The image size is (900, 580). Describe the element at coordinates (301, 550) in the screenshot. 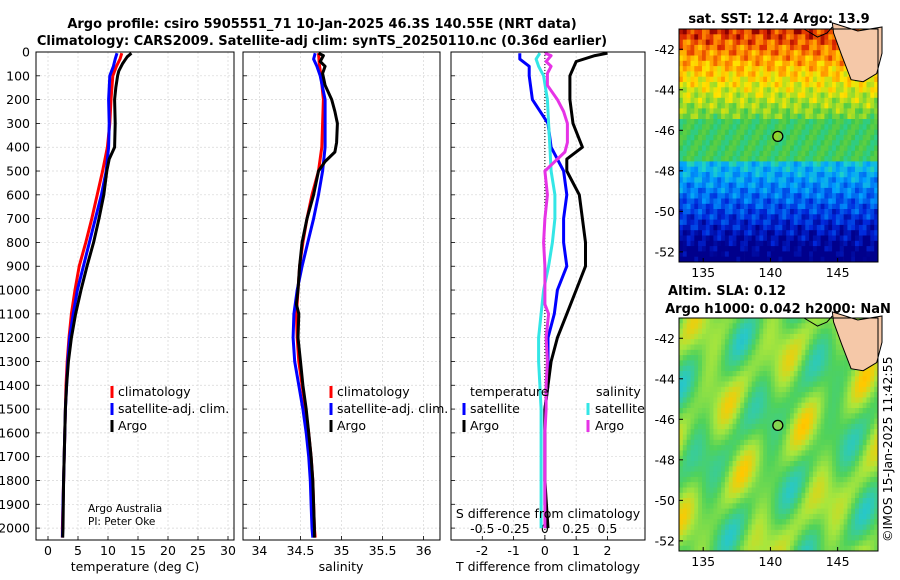

I see `xtick-label: 34.5` at that location.